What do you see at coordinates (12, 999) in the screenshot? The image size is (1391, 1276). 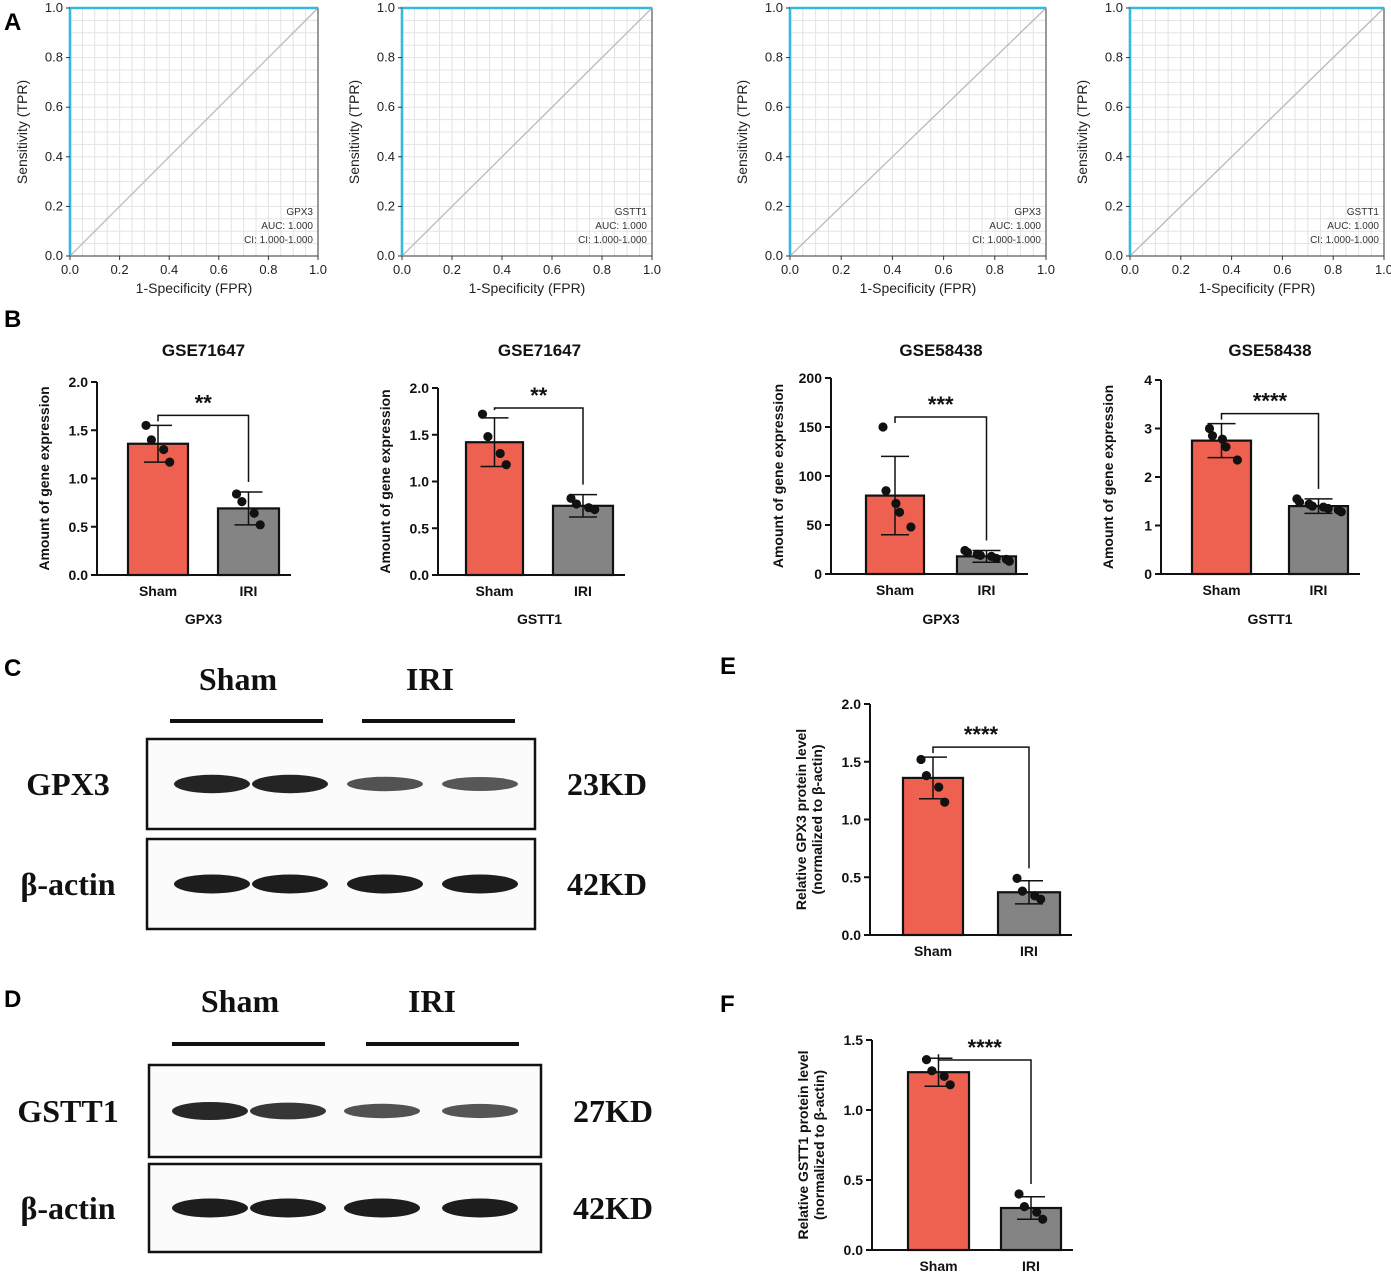 I see `panel-label-d: D` at bounding box center [12, 999].